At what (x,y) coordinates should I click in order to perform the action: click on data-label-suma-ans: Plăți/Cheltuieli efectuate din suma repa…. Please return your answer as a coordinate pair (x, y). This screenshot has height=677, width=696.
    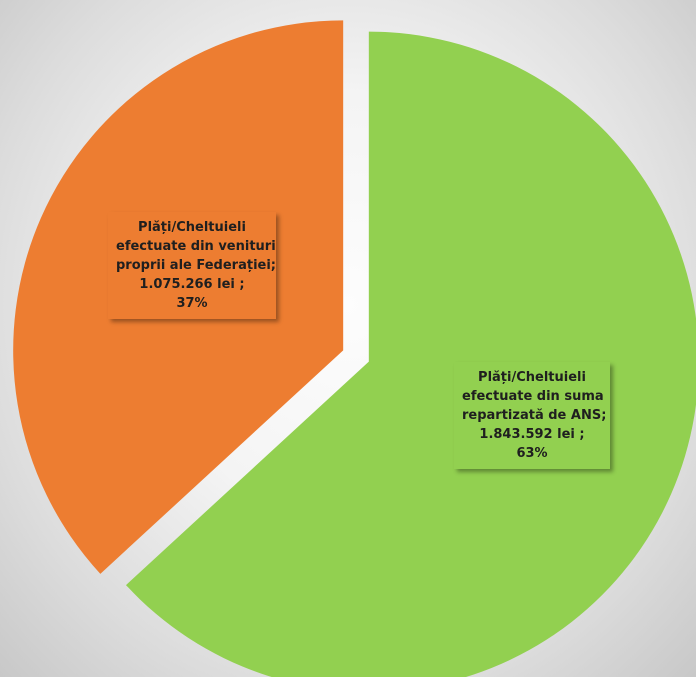
    Looking at the image, I should click on (532, 415).